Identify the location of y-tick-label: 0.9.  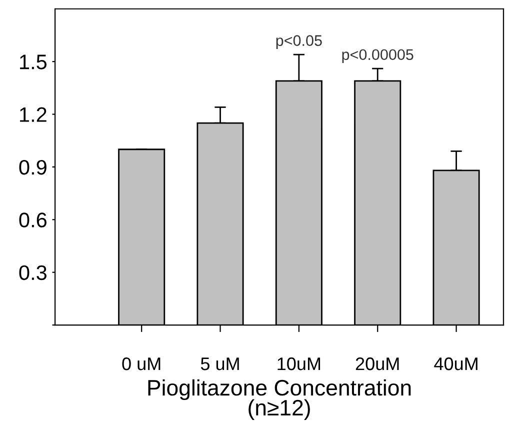
(32, 167).